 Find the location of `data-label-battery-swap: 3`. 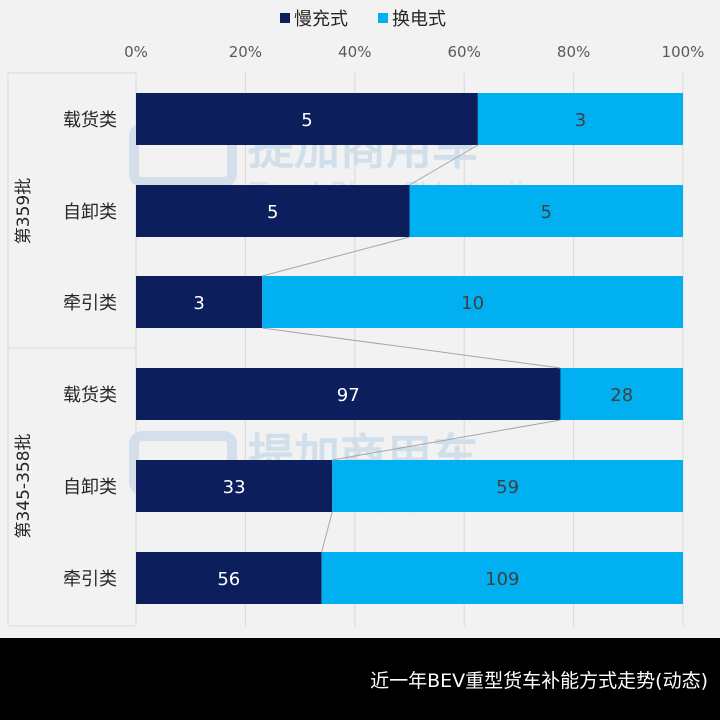

data-label-battery-swap: 3 is located at coordinates (580, 120).